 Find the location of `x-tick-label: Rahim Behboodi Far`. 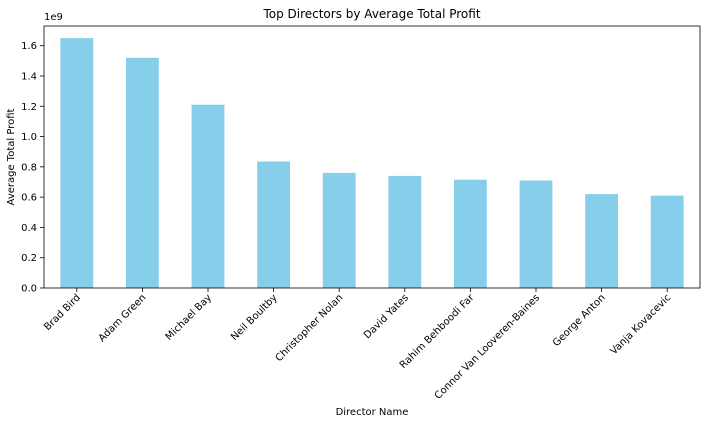

x-tick-label: Rahim Behboodi Far is located at coordinates (437, 331).